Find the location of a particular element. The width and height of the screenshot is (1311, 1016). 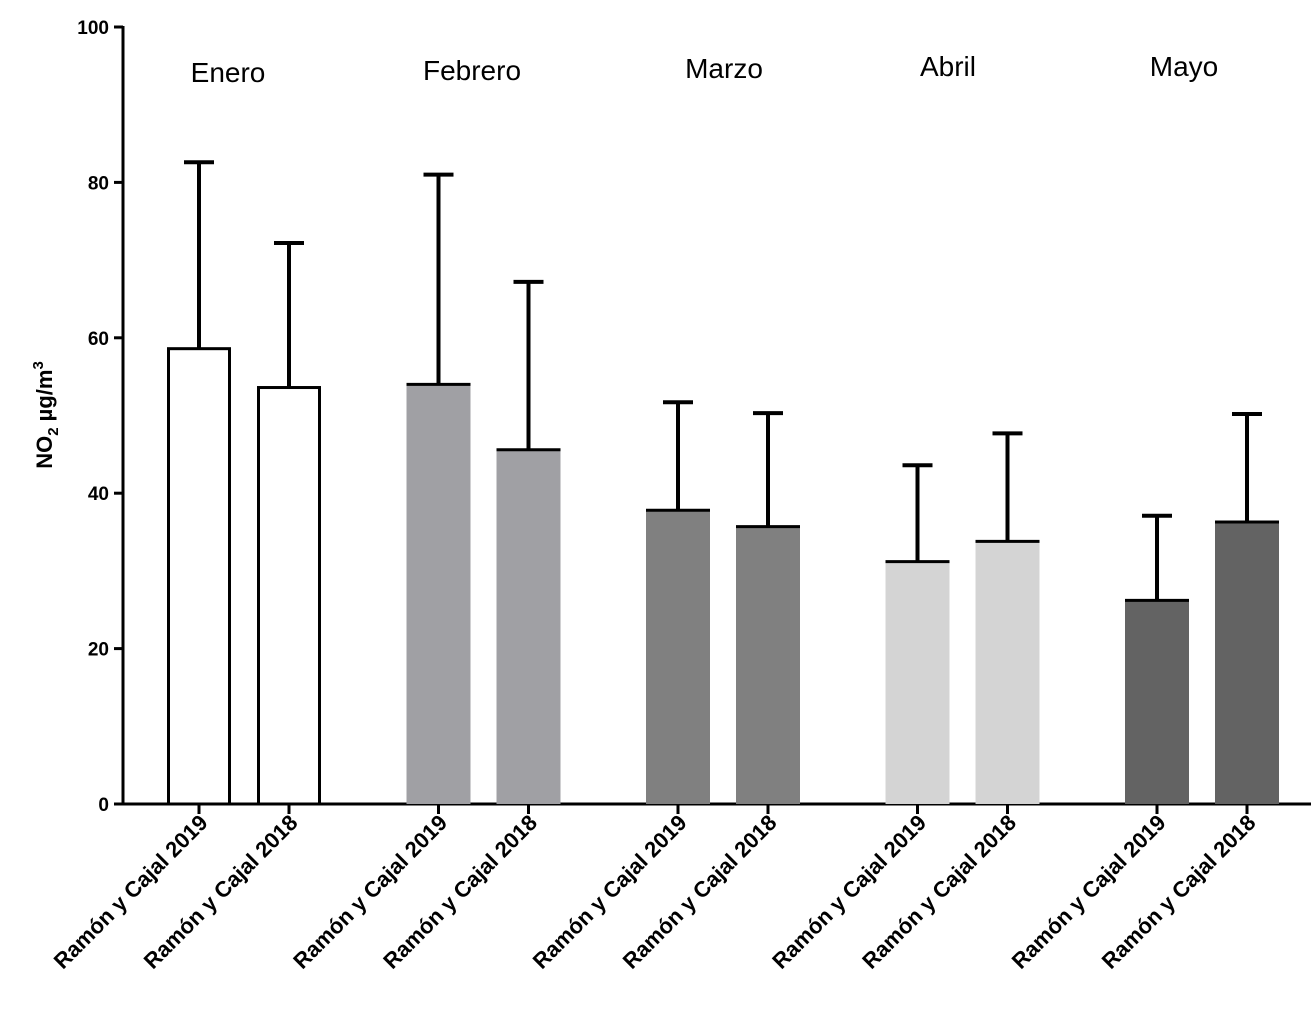

group-label: Enero is located at coordinates (228, 72).